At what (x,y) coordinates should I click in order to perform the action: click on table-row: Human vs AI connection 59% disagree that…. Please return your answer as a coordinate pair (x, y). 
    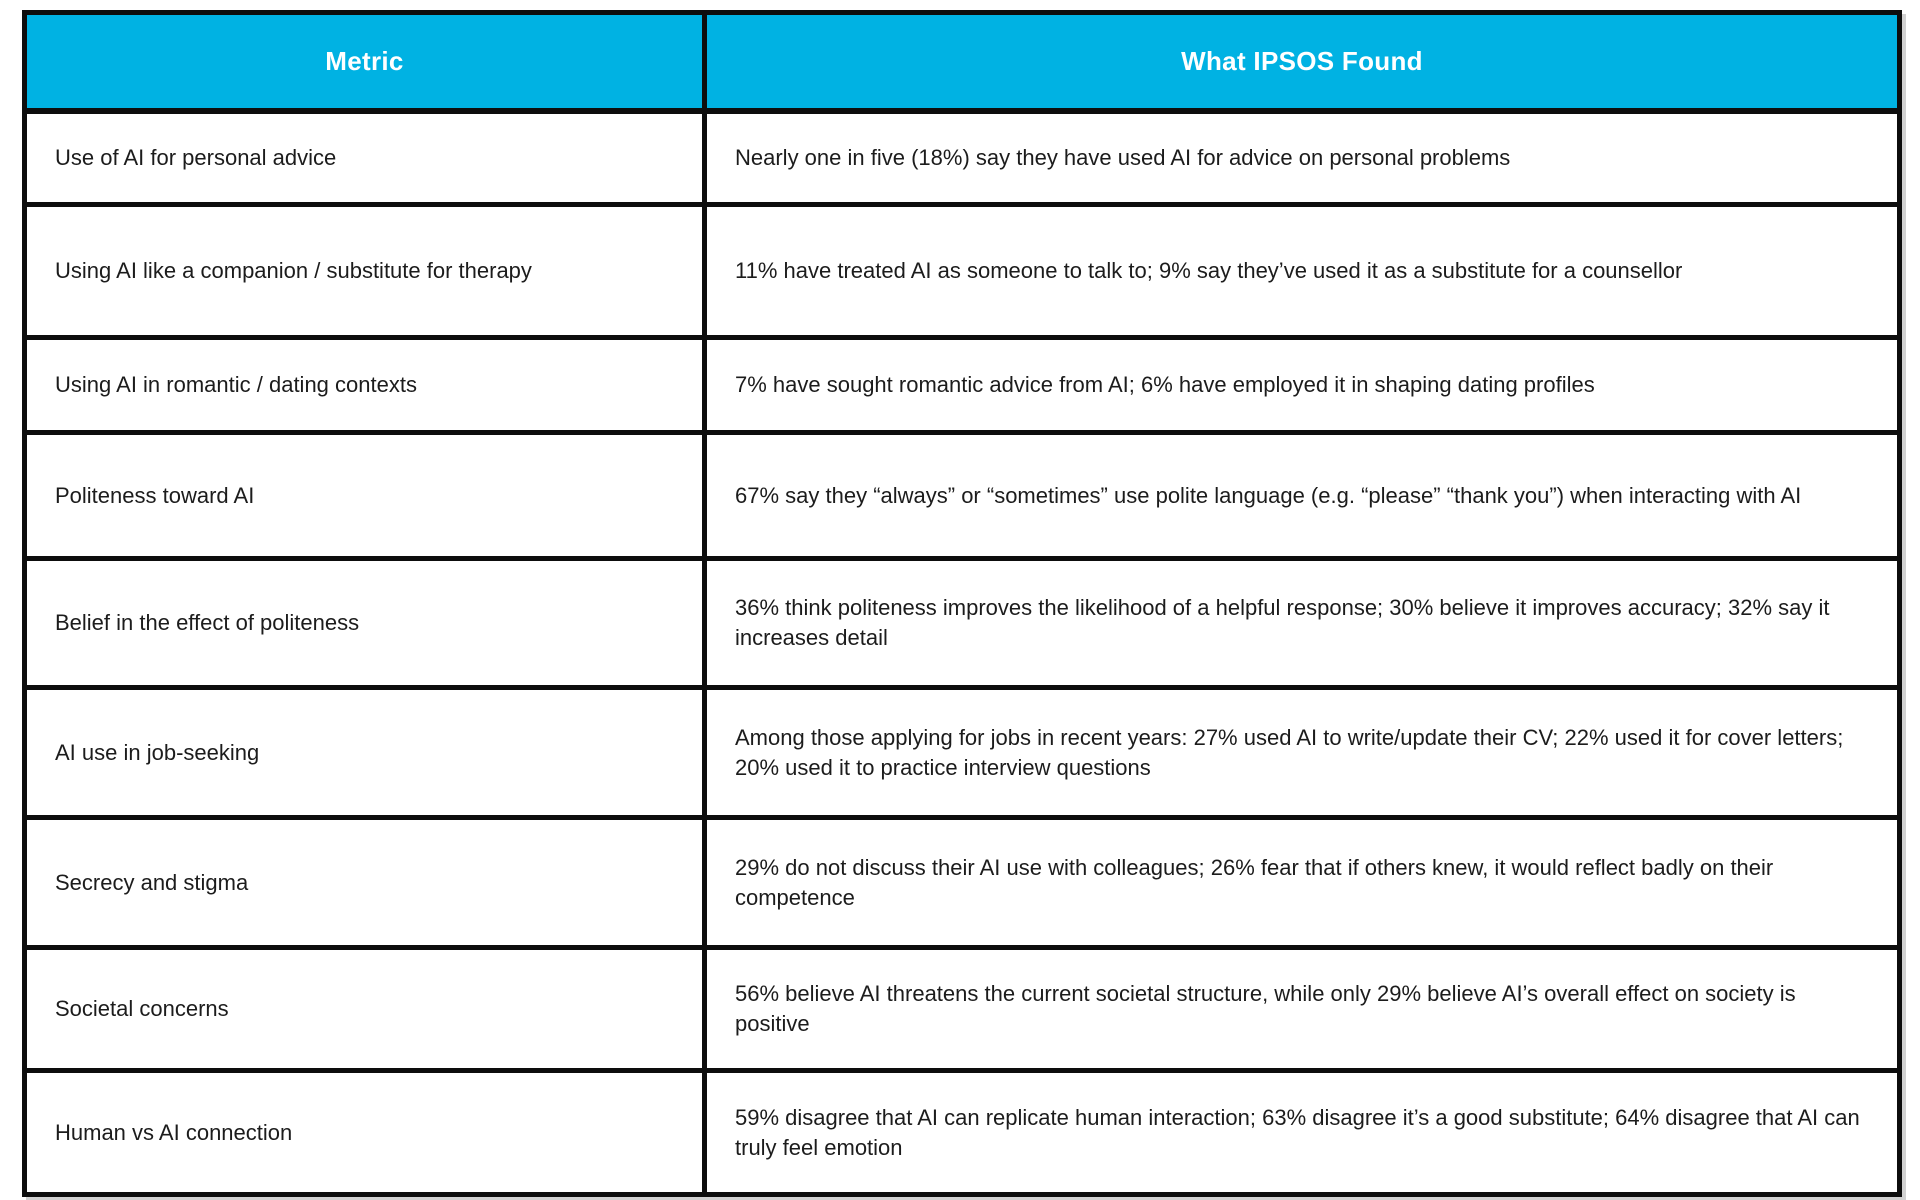
    Looking at the image, I should click on (962, 1132).